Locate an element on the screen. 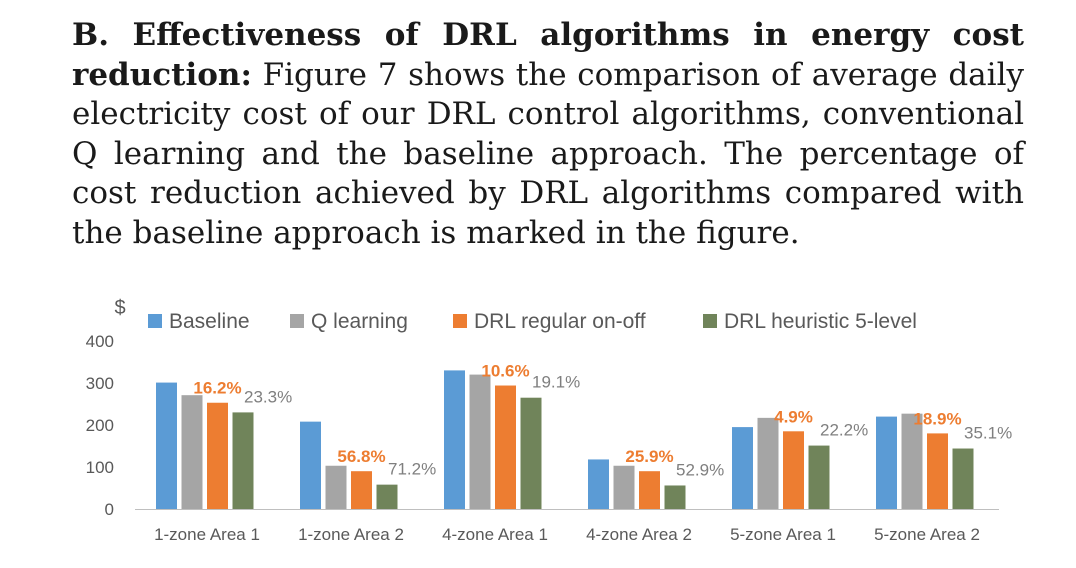 The image size is (1076, 568). data-label: 22.2% is located at coordinates (844, 430).